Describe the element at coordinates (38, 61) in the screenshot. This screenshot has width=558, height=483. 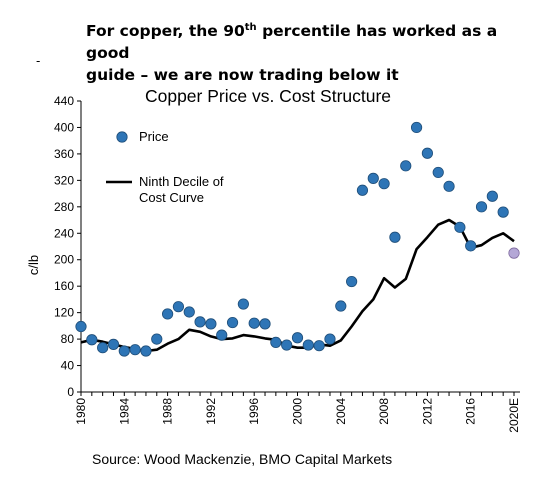
I see `stray-dash: -` at that location.